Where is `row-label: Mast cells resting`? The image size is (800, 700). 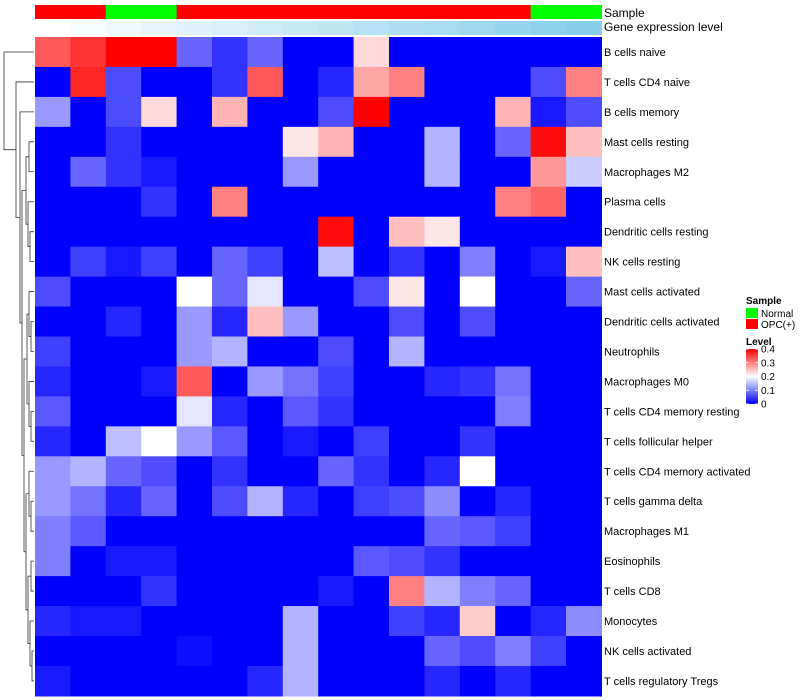
row-label: Mast cells resting is located at coordinates (646, 143).